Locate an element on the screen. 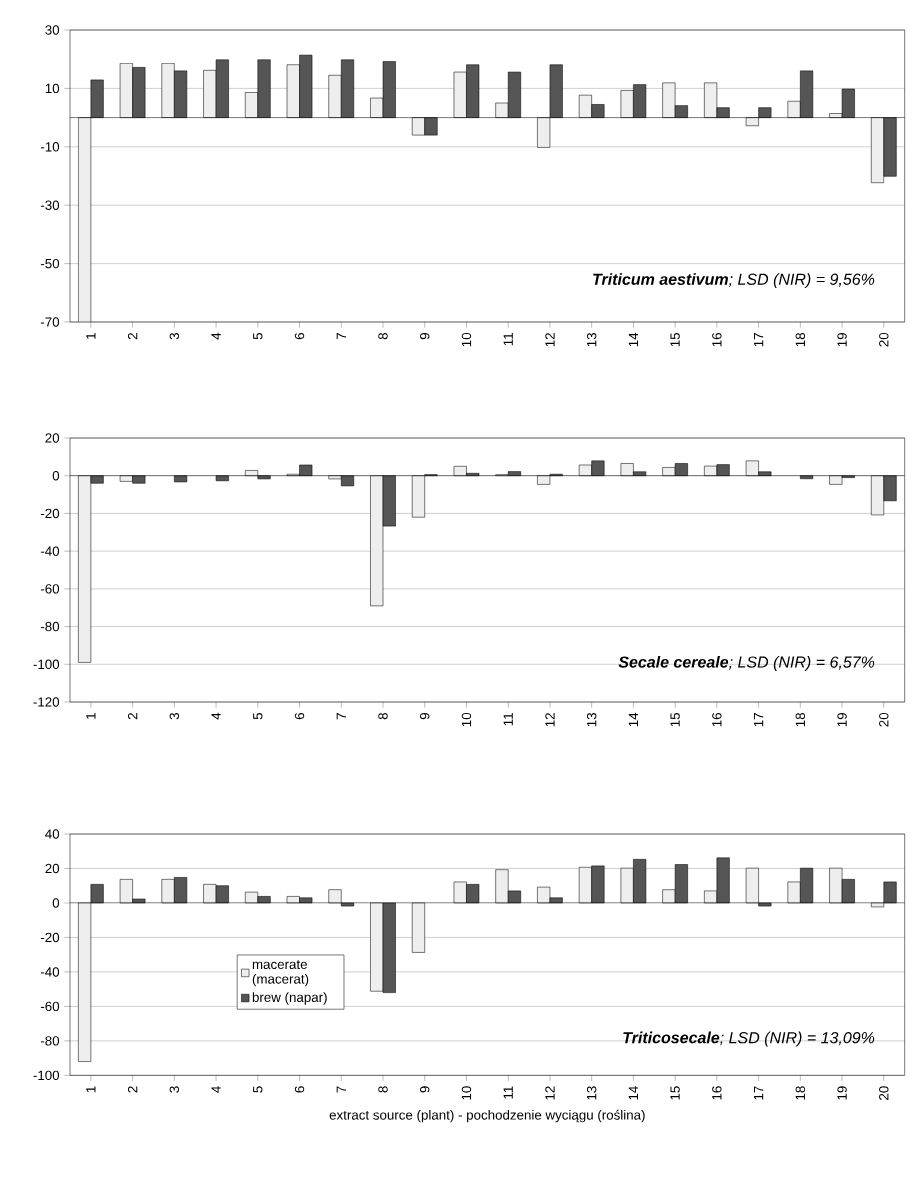  y-tick-label: -30 is located at coordinates (50, 205).